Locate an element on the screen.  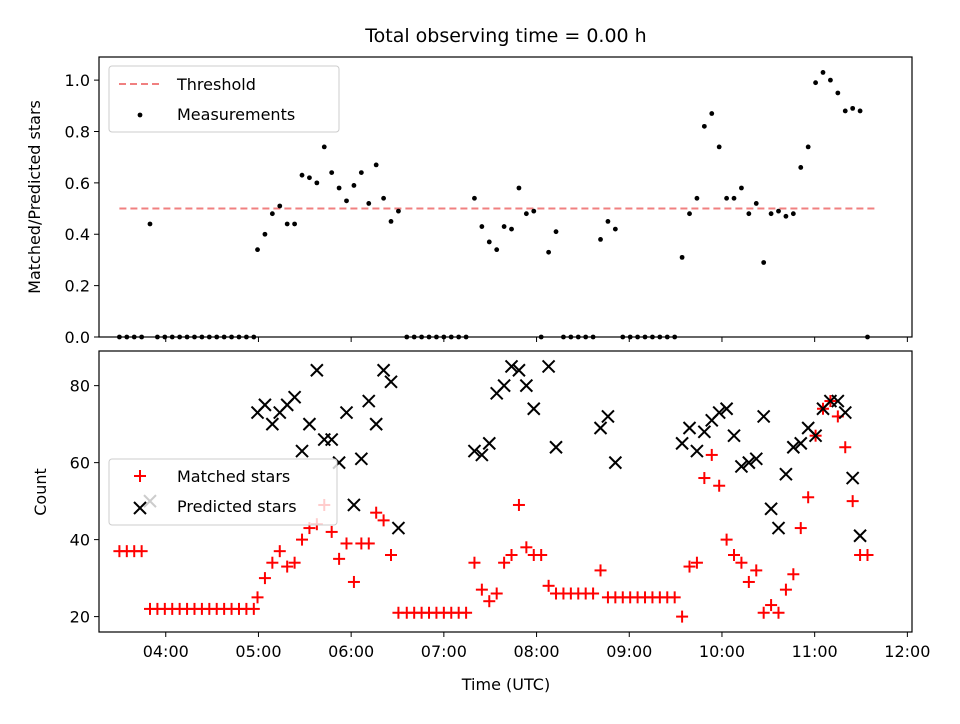
bottom-x-tick-label: 07:00 is located at coordinates (444, 651).